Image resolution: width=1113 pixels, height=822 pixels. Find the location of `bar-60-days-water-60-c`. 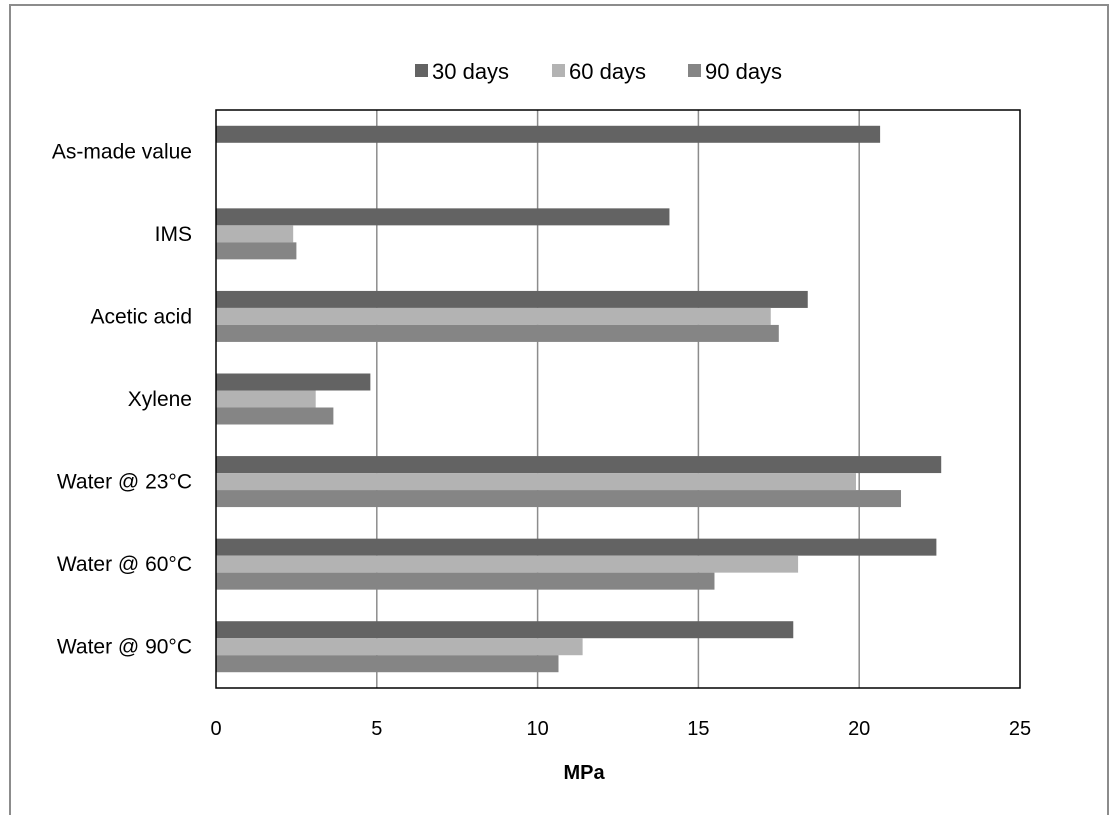

bar-60-days-water-60-c is located at coordinates (507, 564).